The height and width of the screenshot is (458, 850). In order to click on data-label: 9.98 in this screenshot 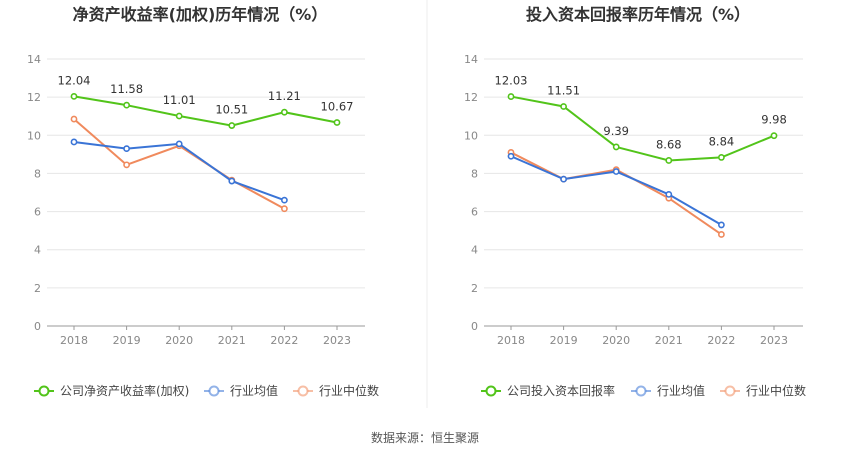, I will do `click(774, 120)`.